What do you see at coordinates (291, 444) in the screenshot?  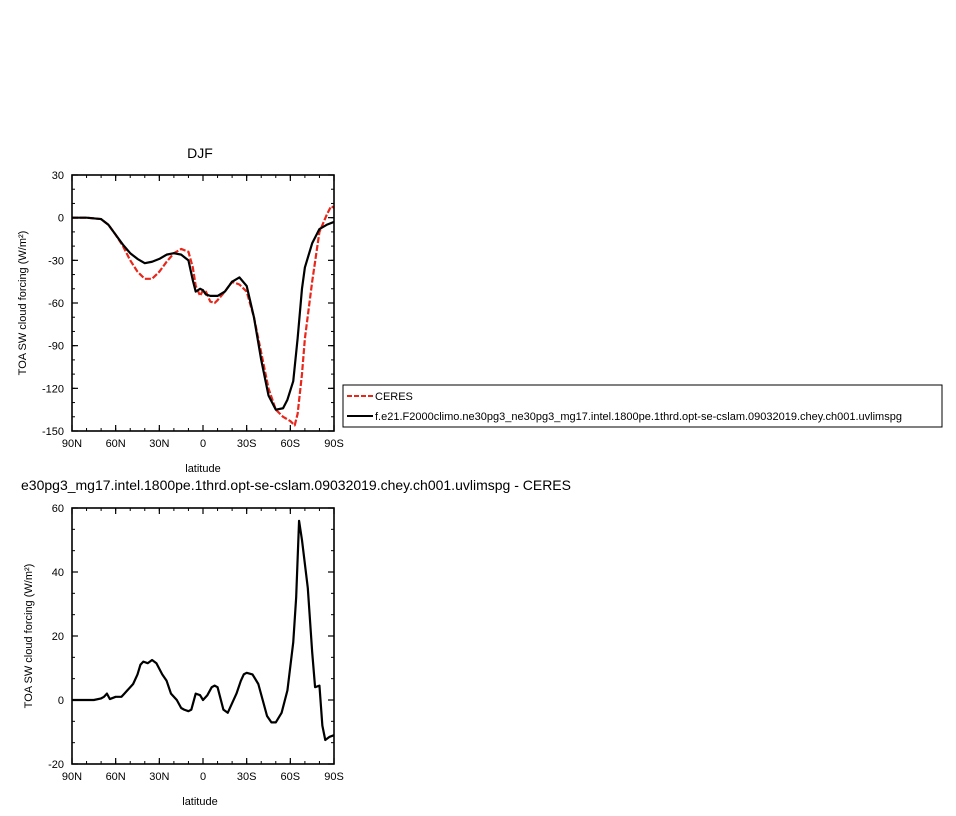 I see `top-x-tick-label: 60S` at bounding box center [291, 444].